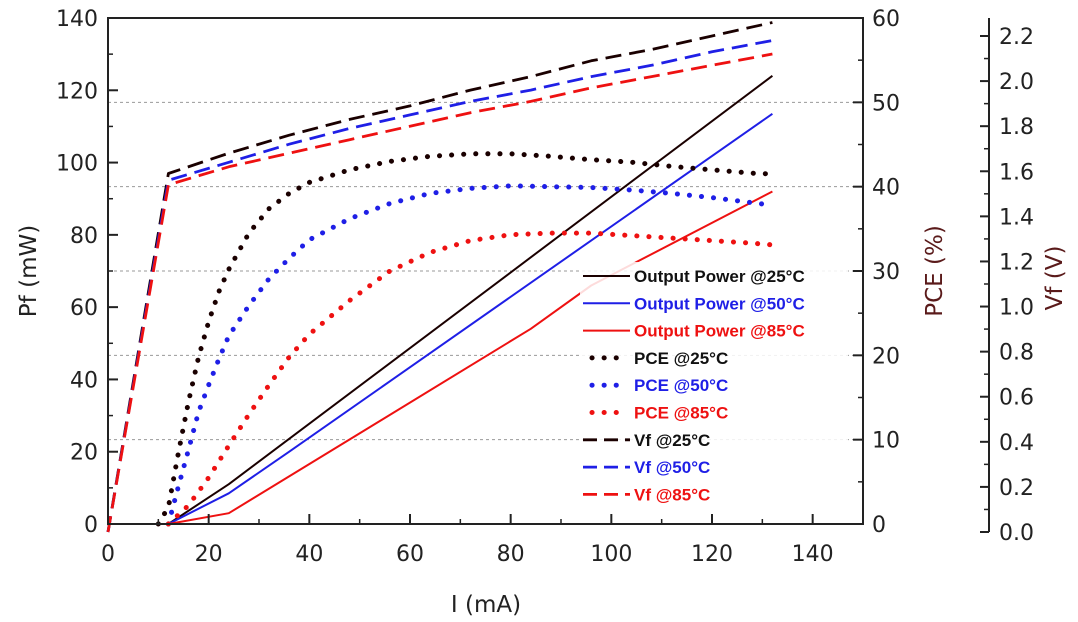 Image resolution: width=1078 pixels, height=622 pixels. What do you see at coordinates (1016, 308) in the screenshot?
I see `y3-tick-label: 1.0` at bounding box center [1016, 308].